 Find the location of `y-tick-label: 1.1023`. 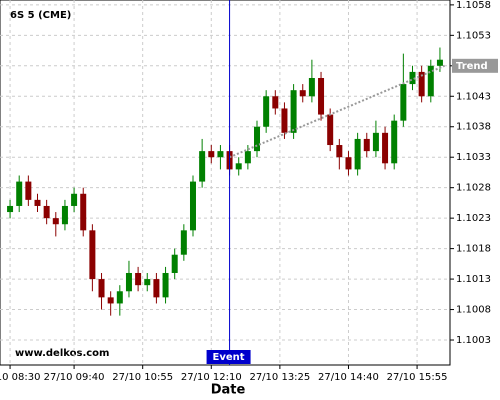

y-tick-label: 1.1023 is located at coordinates (473, 218).